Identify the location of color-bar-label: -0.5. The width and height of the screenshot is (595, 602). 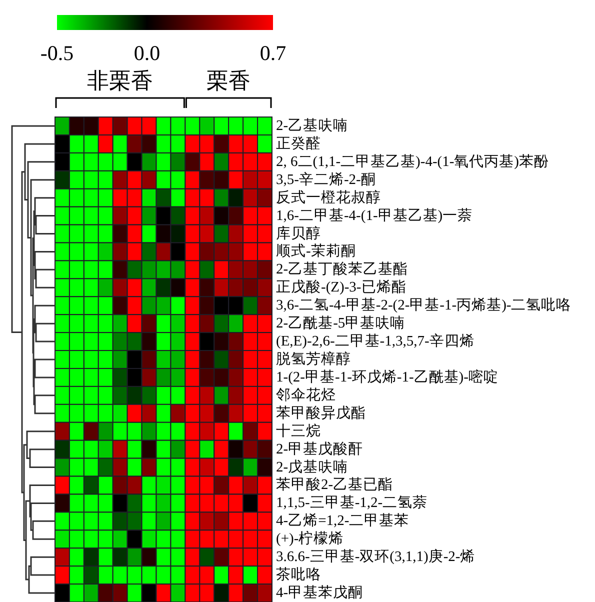
(57, 53).